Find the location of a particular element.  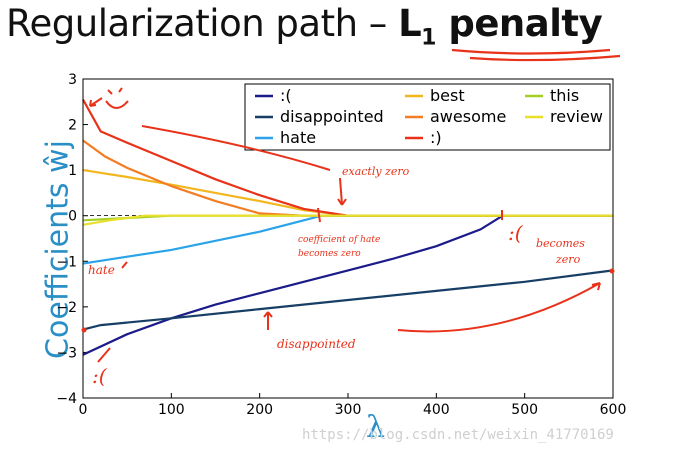

note-coefficient-of-hate: coefficient of hate is located at coordinates (339, 240).